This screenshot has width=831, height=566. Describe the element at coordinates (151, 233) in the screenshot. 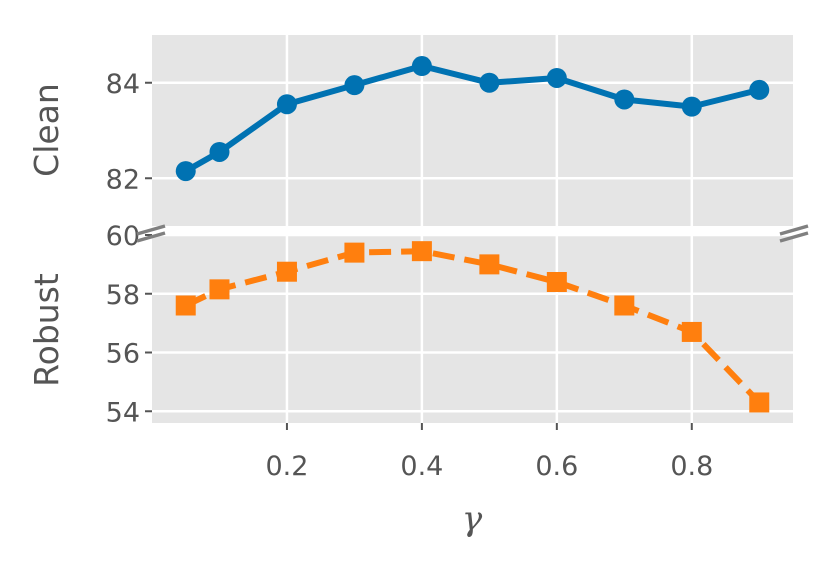

I see `axis-break-left-icon` at that location.